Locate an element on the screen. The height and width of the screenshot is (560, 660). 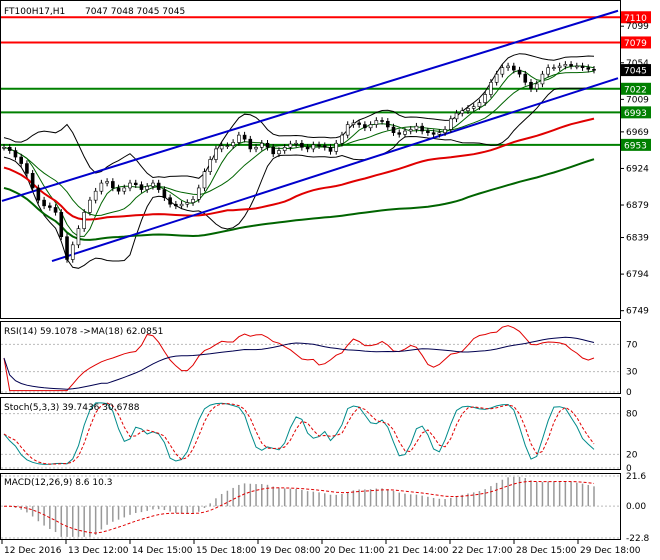
macd-layer is located at coordinates (310, 507).